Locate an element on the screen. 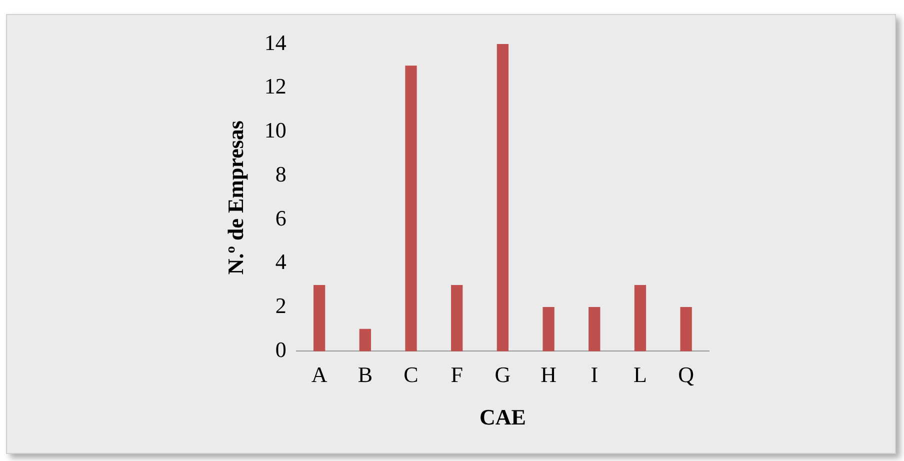 The height and width of the screenshot is (461, 904). x-tick-label: F is located at coordinates (456, 375).